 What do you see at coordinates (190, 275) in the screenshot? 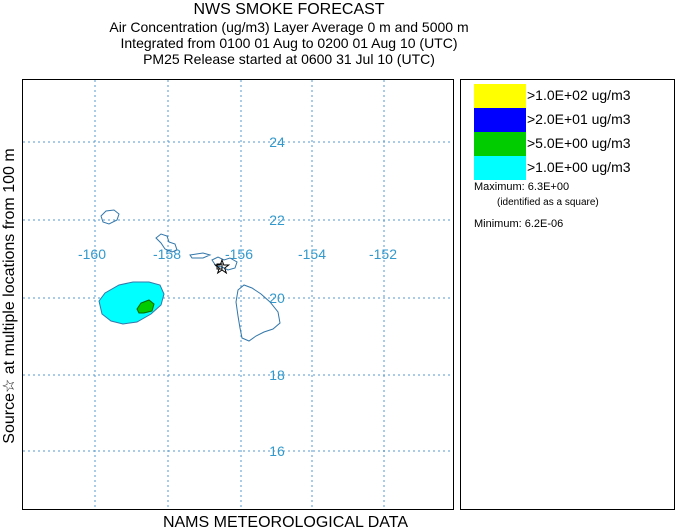
I see `island-coastlines` at bounding box center [190, 275].